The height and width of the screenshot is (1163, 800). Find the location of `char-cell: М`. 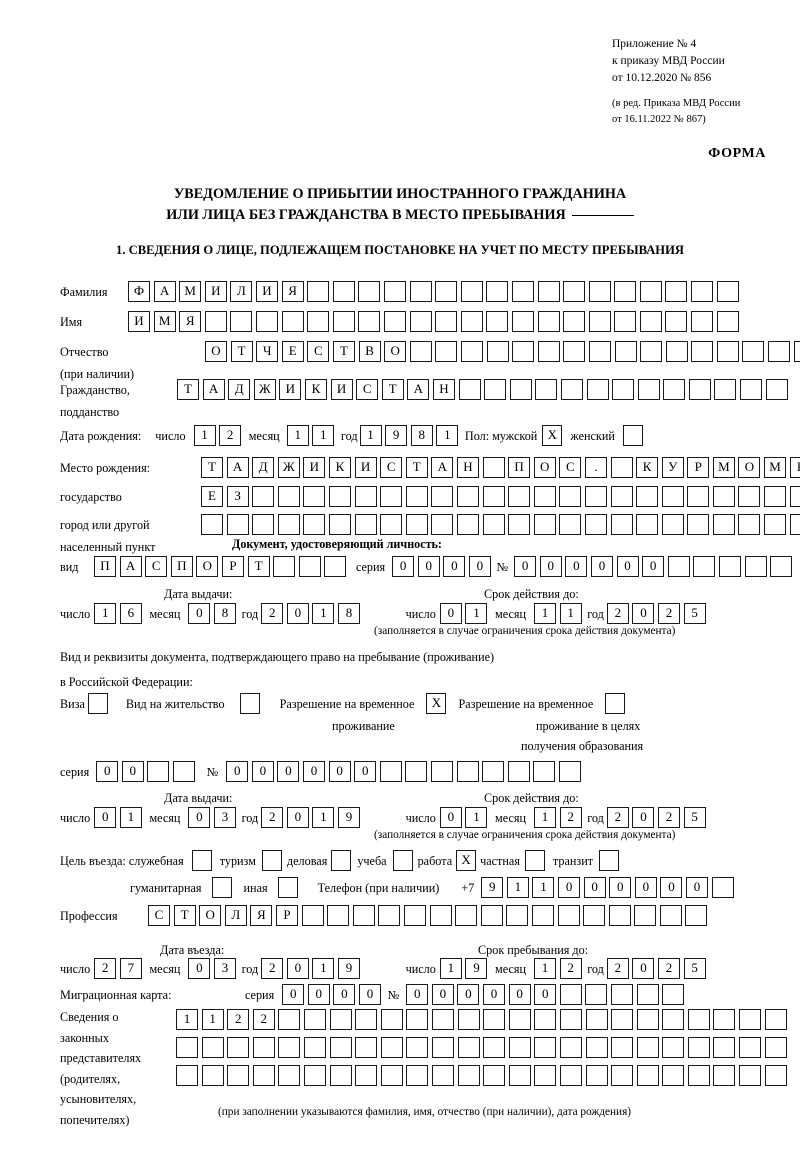

char-cell: М is located at coordinates (164, 321).